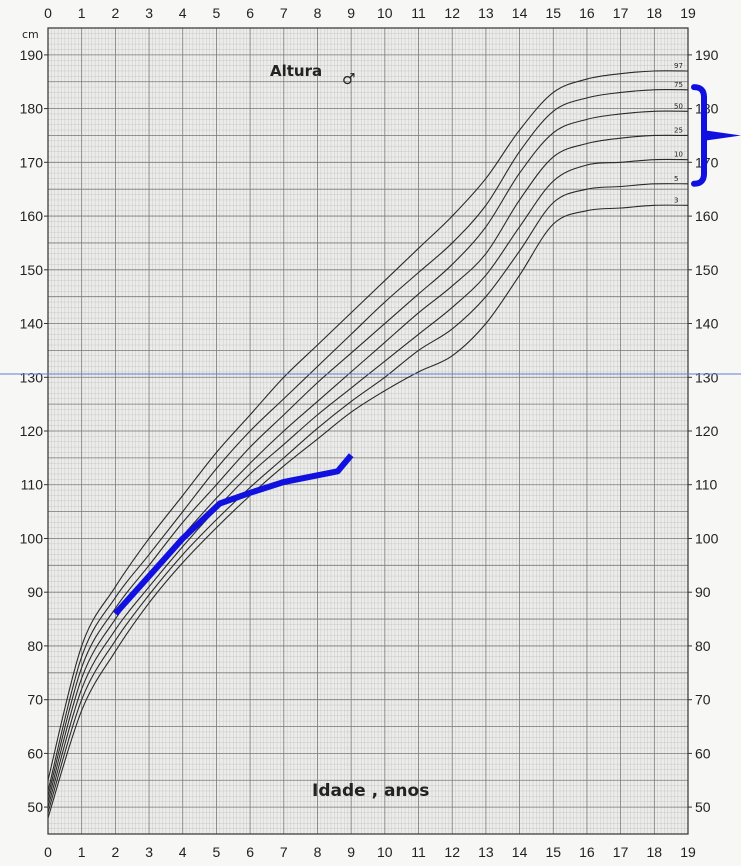 Image resolution: width=741 pixels, height=866 pixels. What do you see at coordinates (284, 852) in the screenshot?
I see `x-tick-label-bottom: 7` at bounding box center [284, 852].